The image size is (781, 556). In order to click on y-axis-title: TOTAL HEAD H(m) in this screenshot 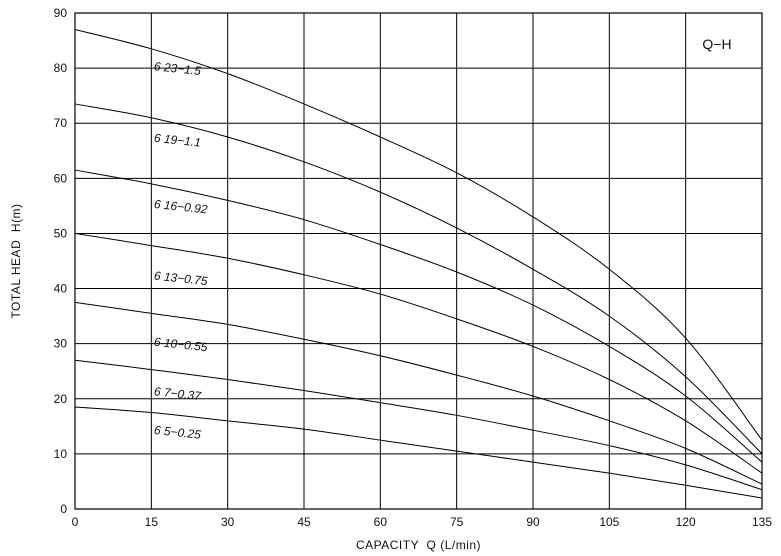, I will do `click(16, 260)`.